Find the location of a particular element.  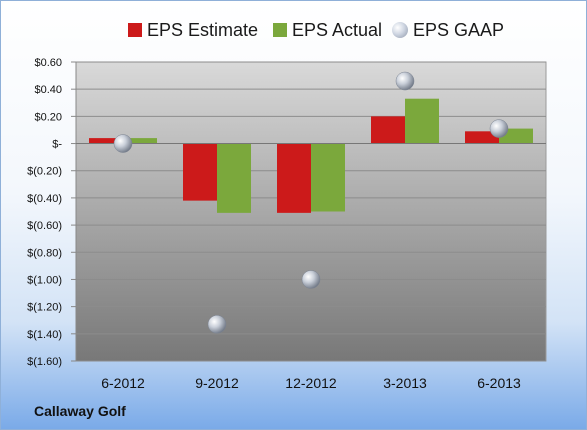

legend: EPS Estimate EPS Actual EPS GAAP is located at coordinates (293, 30).